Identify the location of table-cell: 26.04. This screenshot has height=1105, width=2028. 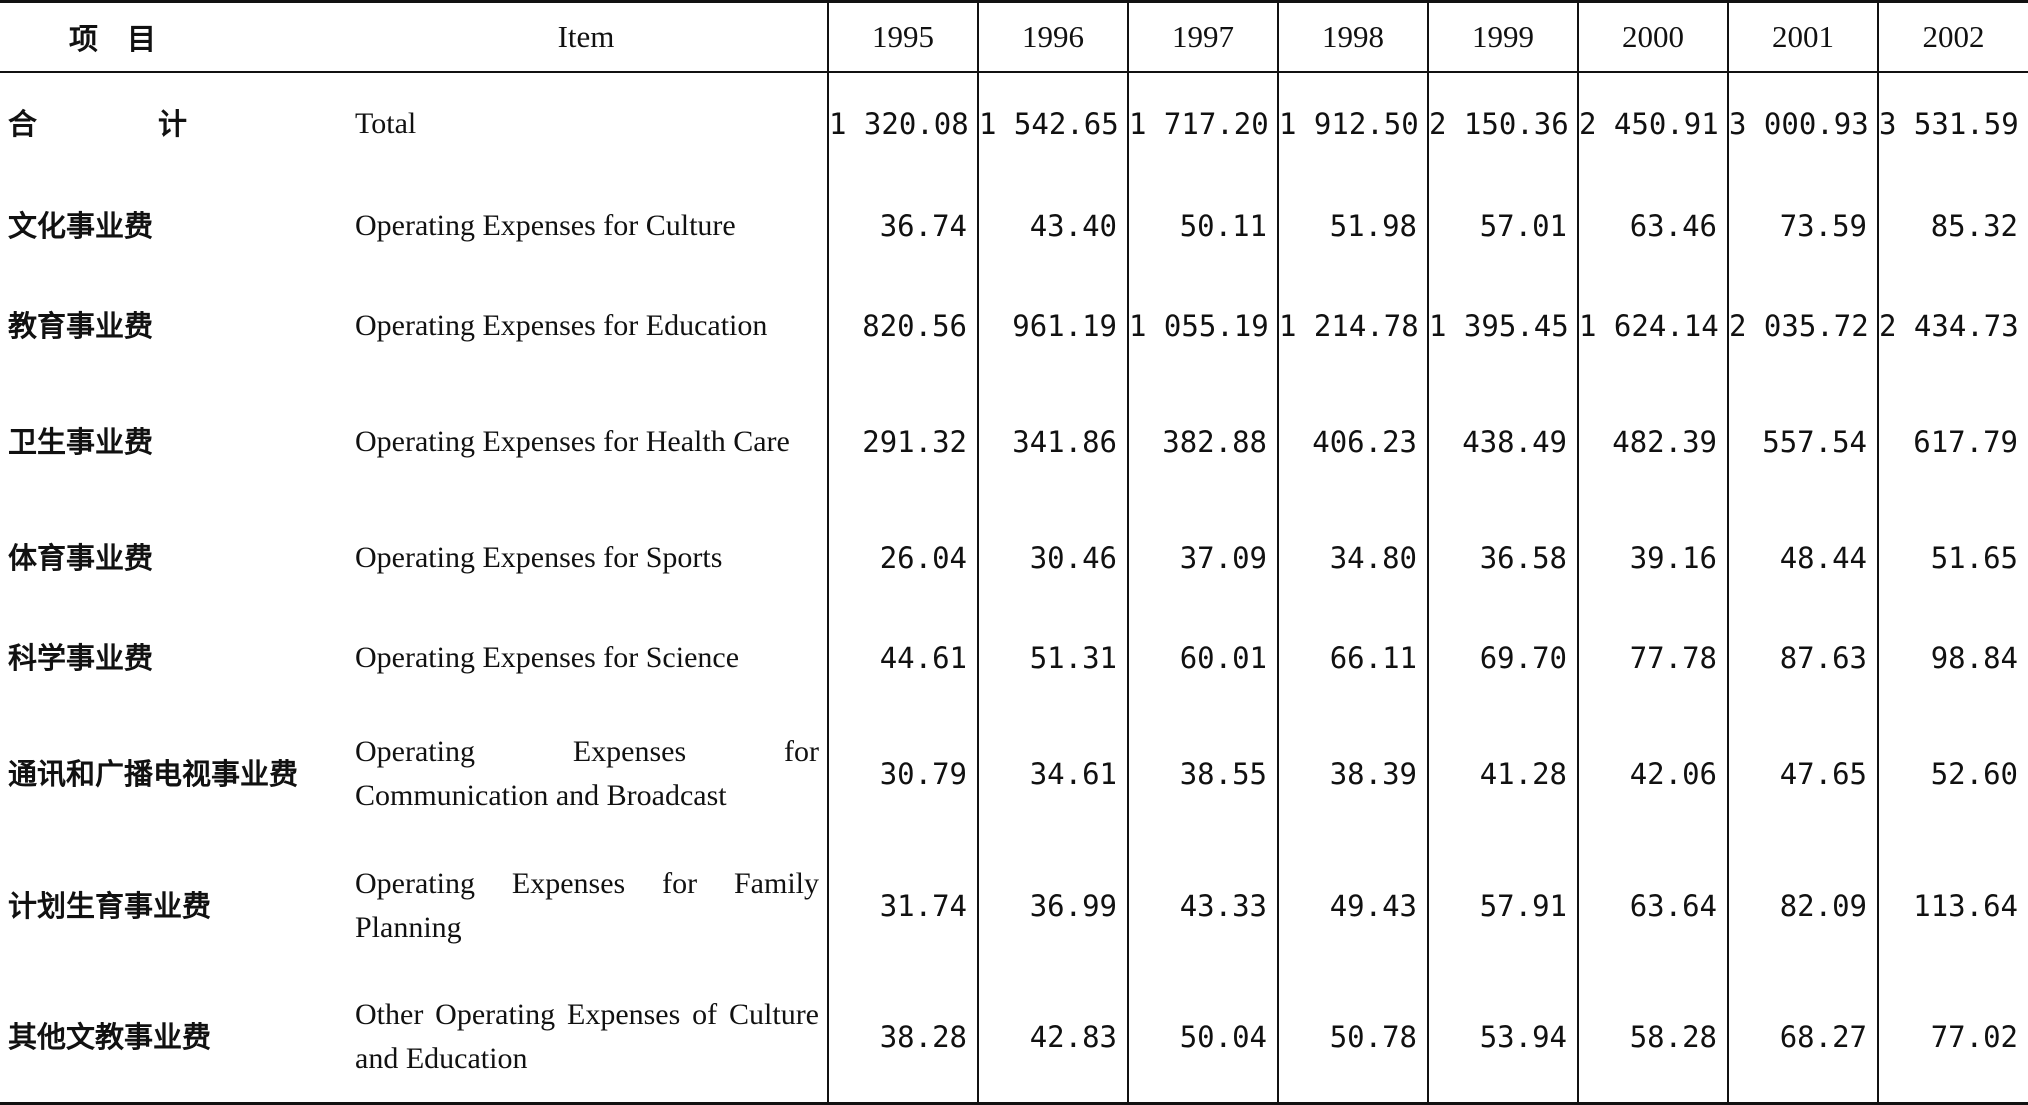
(902, 557).